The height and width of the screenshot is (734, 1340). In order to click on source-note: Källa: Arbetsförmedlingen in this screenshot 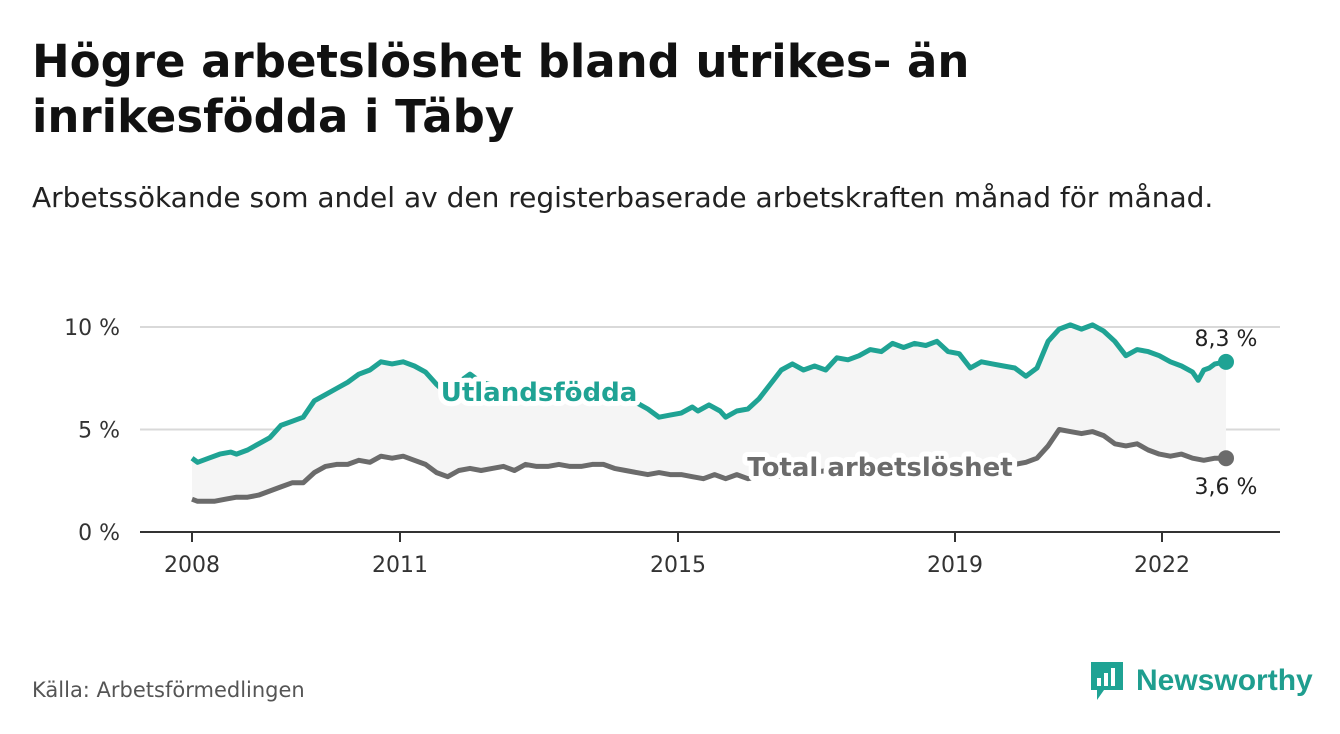, I will do `click(168, 690)`.